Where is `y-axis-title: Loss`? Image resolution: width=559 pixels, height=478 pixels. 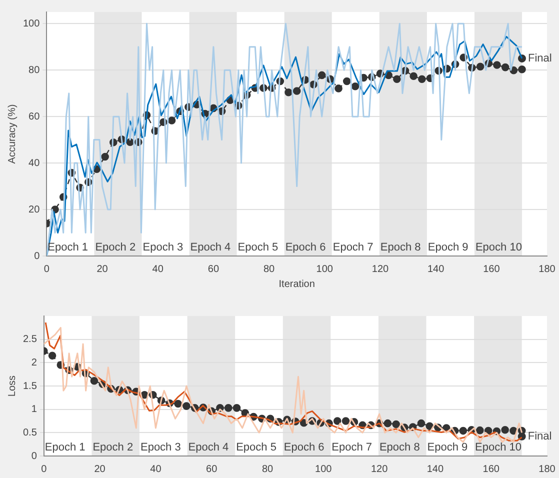 y-axis-title: Loss is located at coordinates (12, 386).